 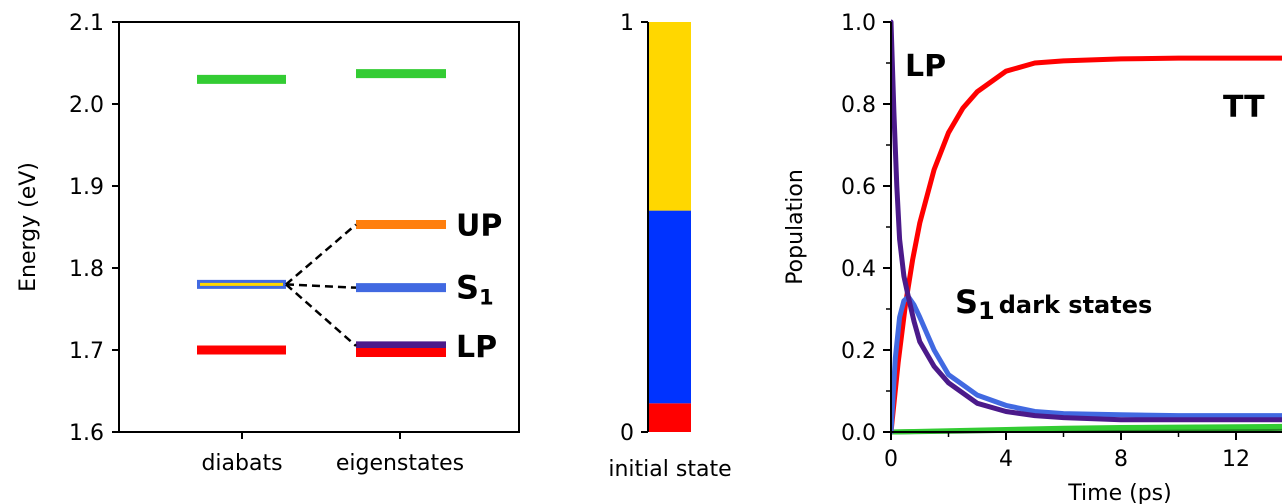 I want to click on population-y-axis-title: Population, so click(x=795, y=227).